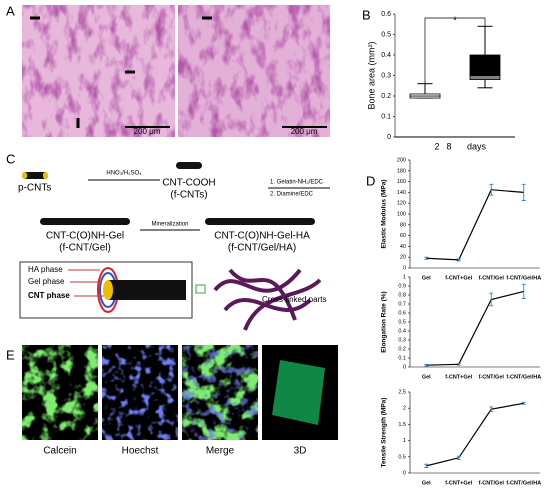  Describe the element at coordinates (485, 77) in the screenshot. I see `box-lower` at that location.